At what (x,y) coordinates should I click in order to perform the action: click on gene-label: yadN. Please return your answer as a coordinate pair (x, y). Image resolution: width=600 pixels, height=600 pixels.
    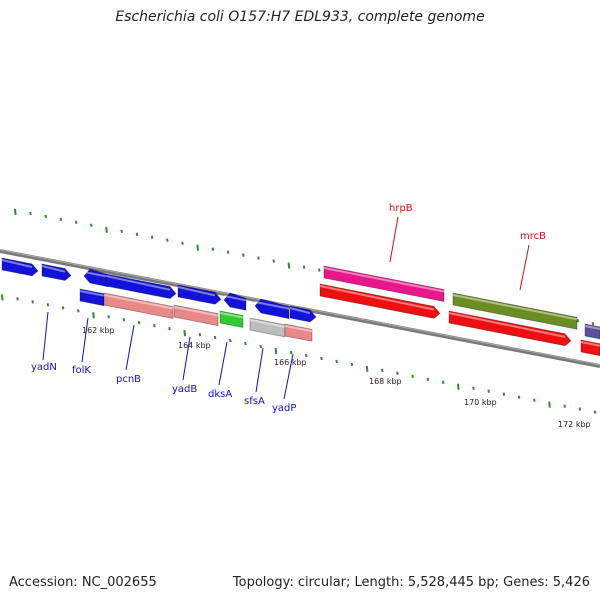
    Looking at the image, I should click on (44, 367).